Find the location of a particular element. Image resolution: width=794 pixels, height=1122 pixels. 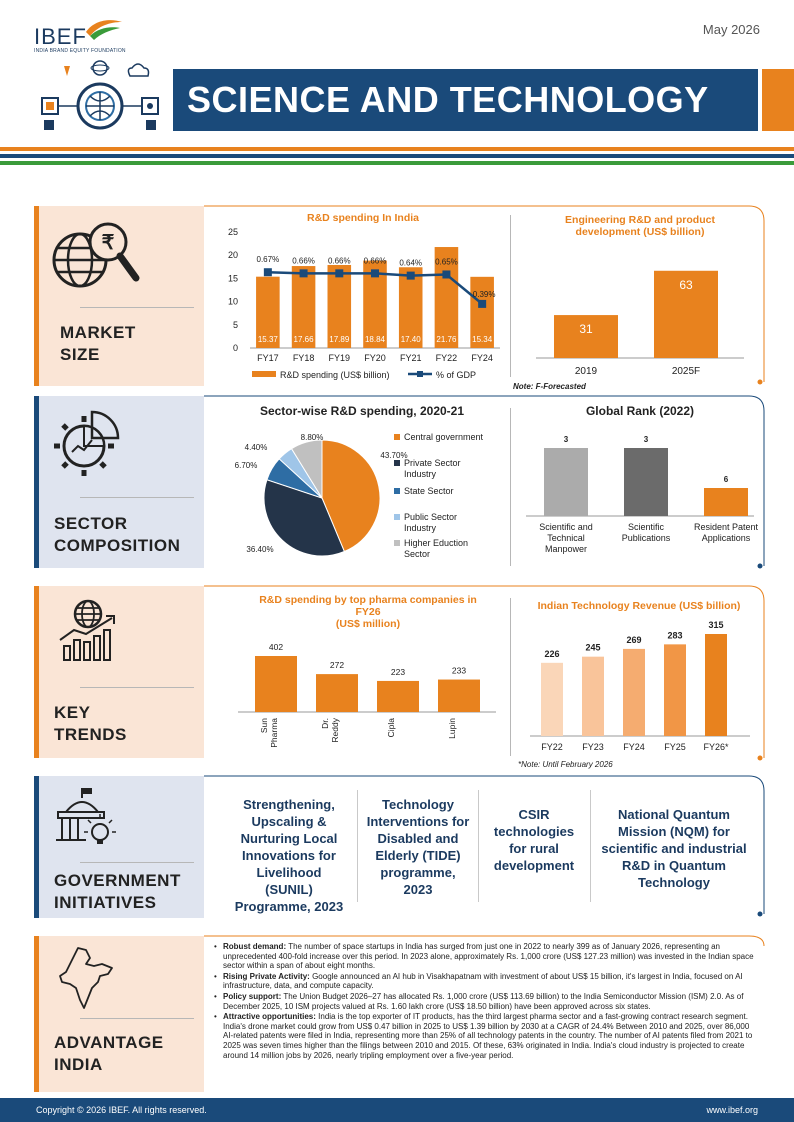

x-tick-label: Scientific is located at coordinates (646, 527).